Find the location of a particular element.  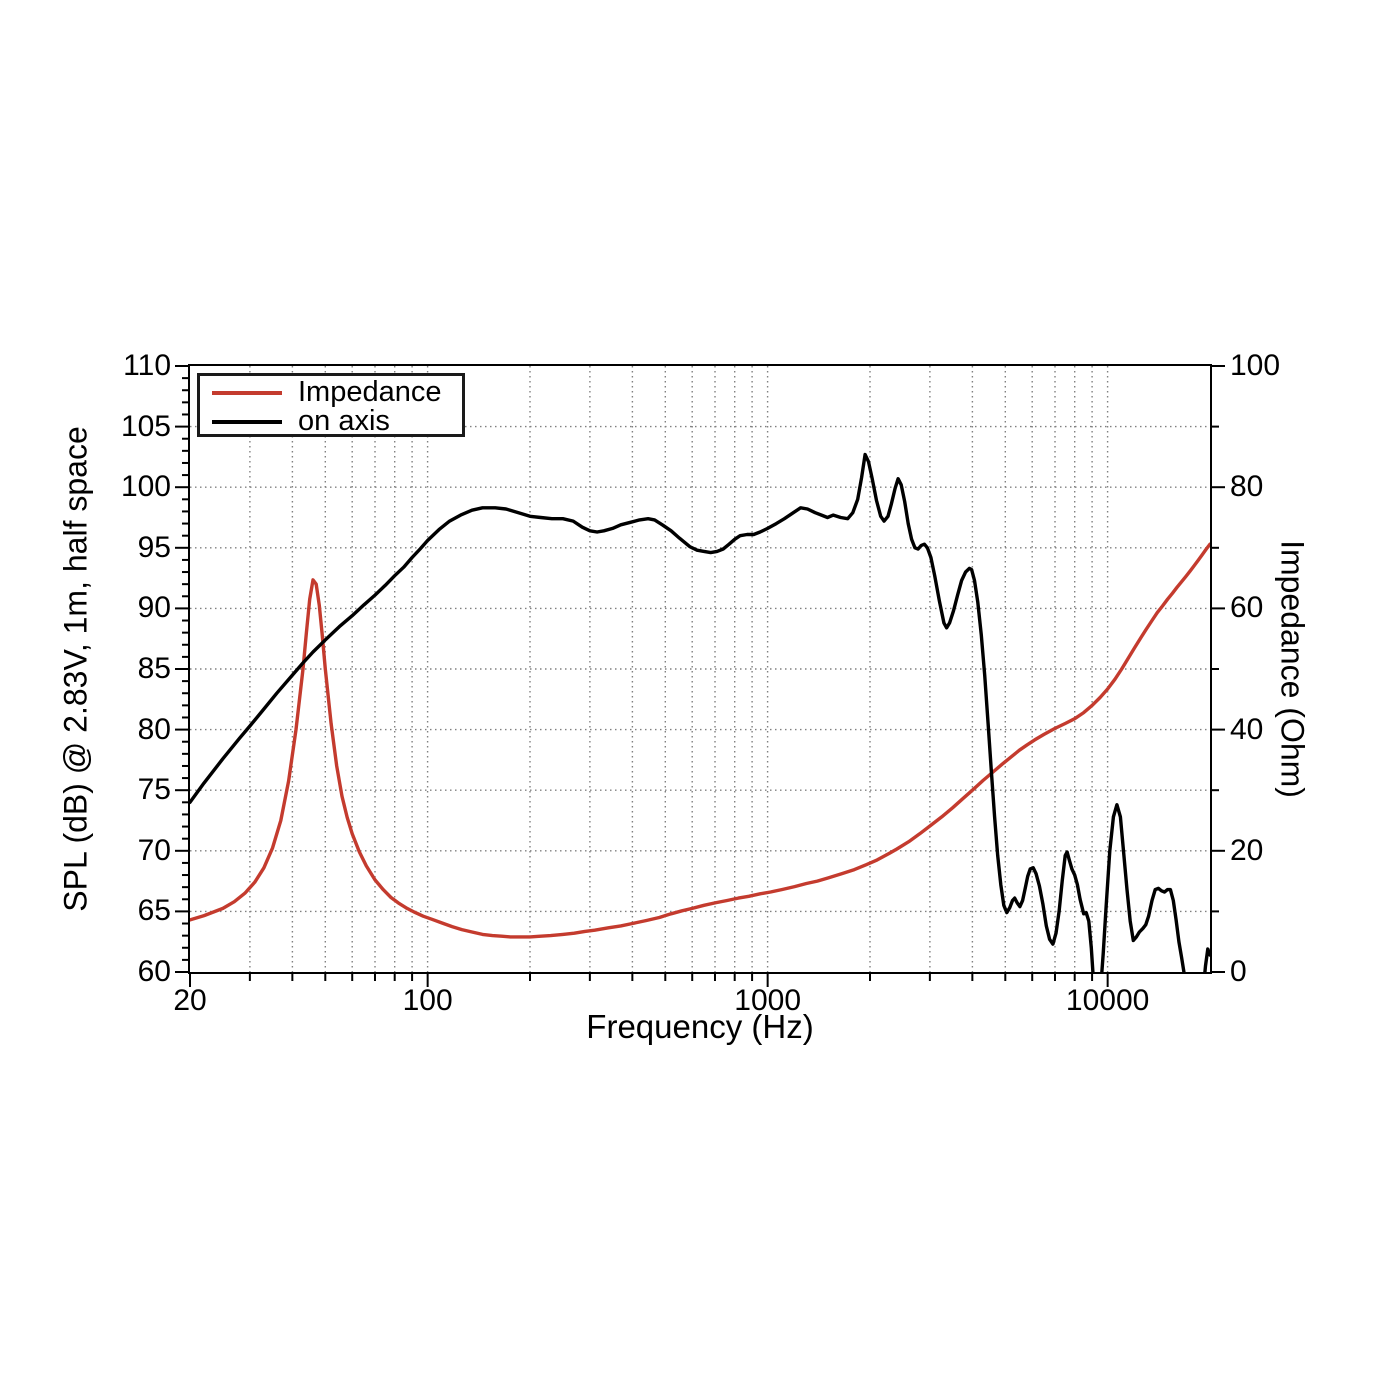

y-left-tick-label: 70 is located at coordinates (154, 850).